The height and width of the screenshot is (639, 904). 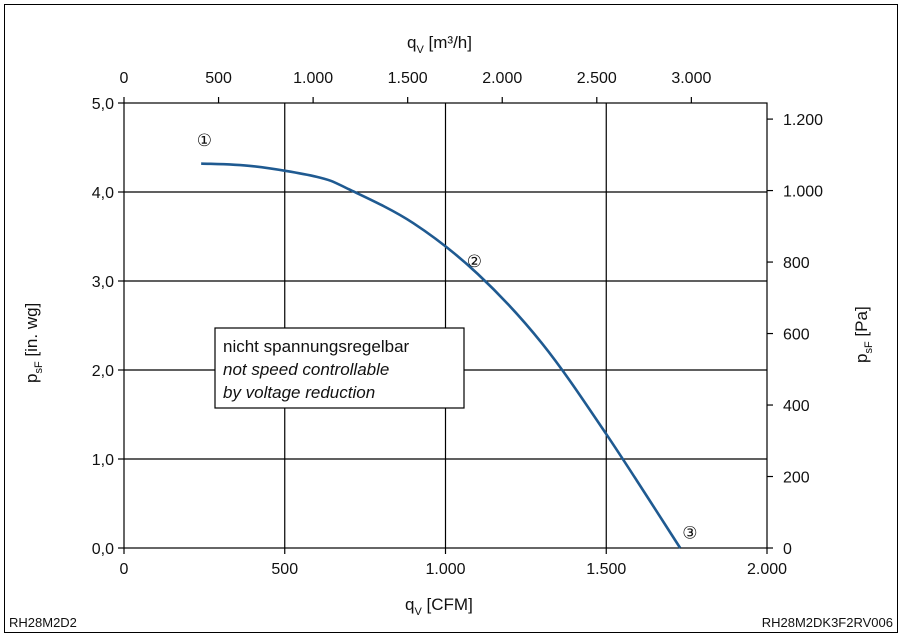 I want to click on y-right-tick-label: 600, so click(x=796, y=335).